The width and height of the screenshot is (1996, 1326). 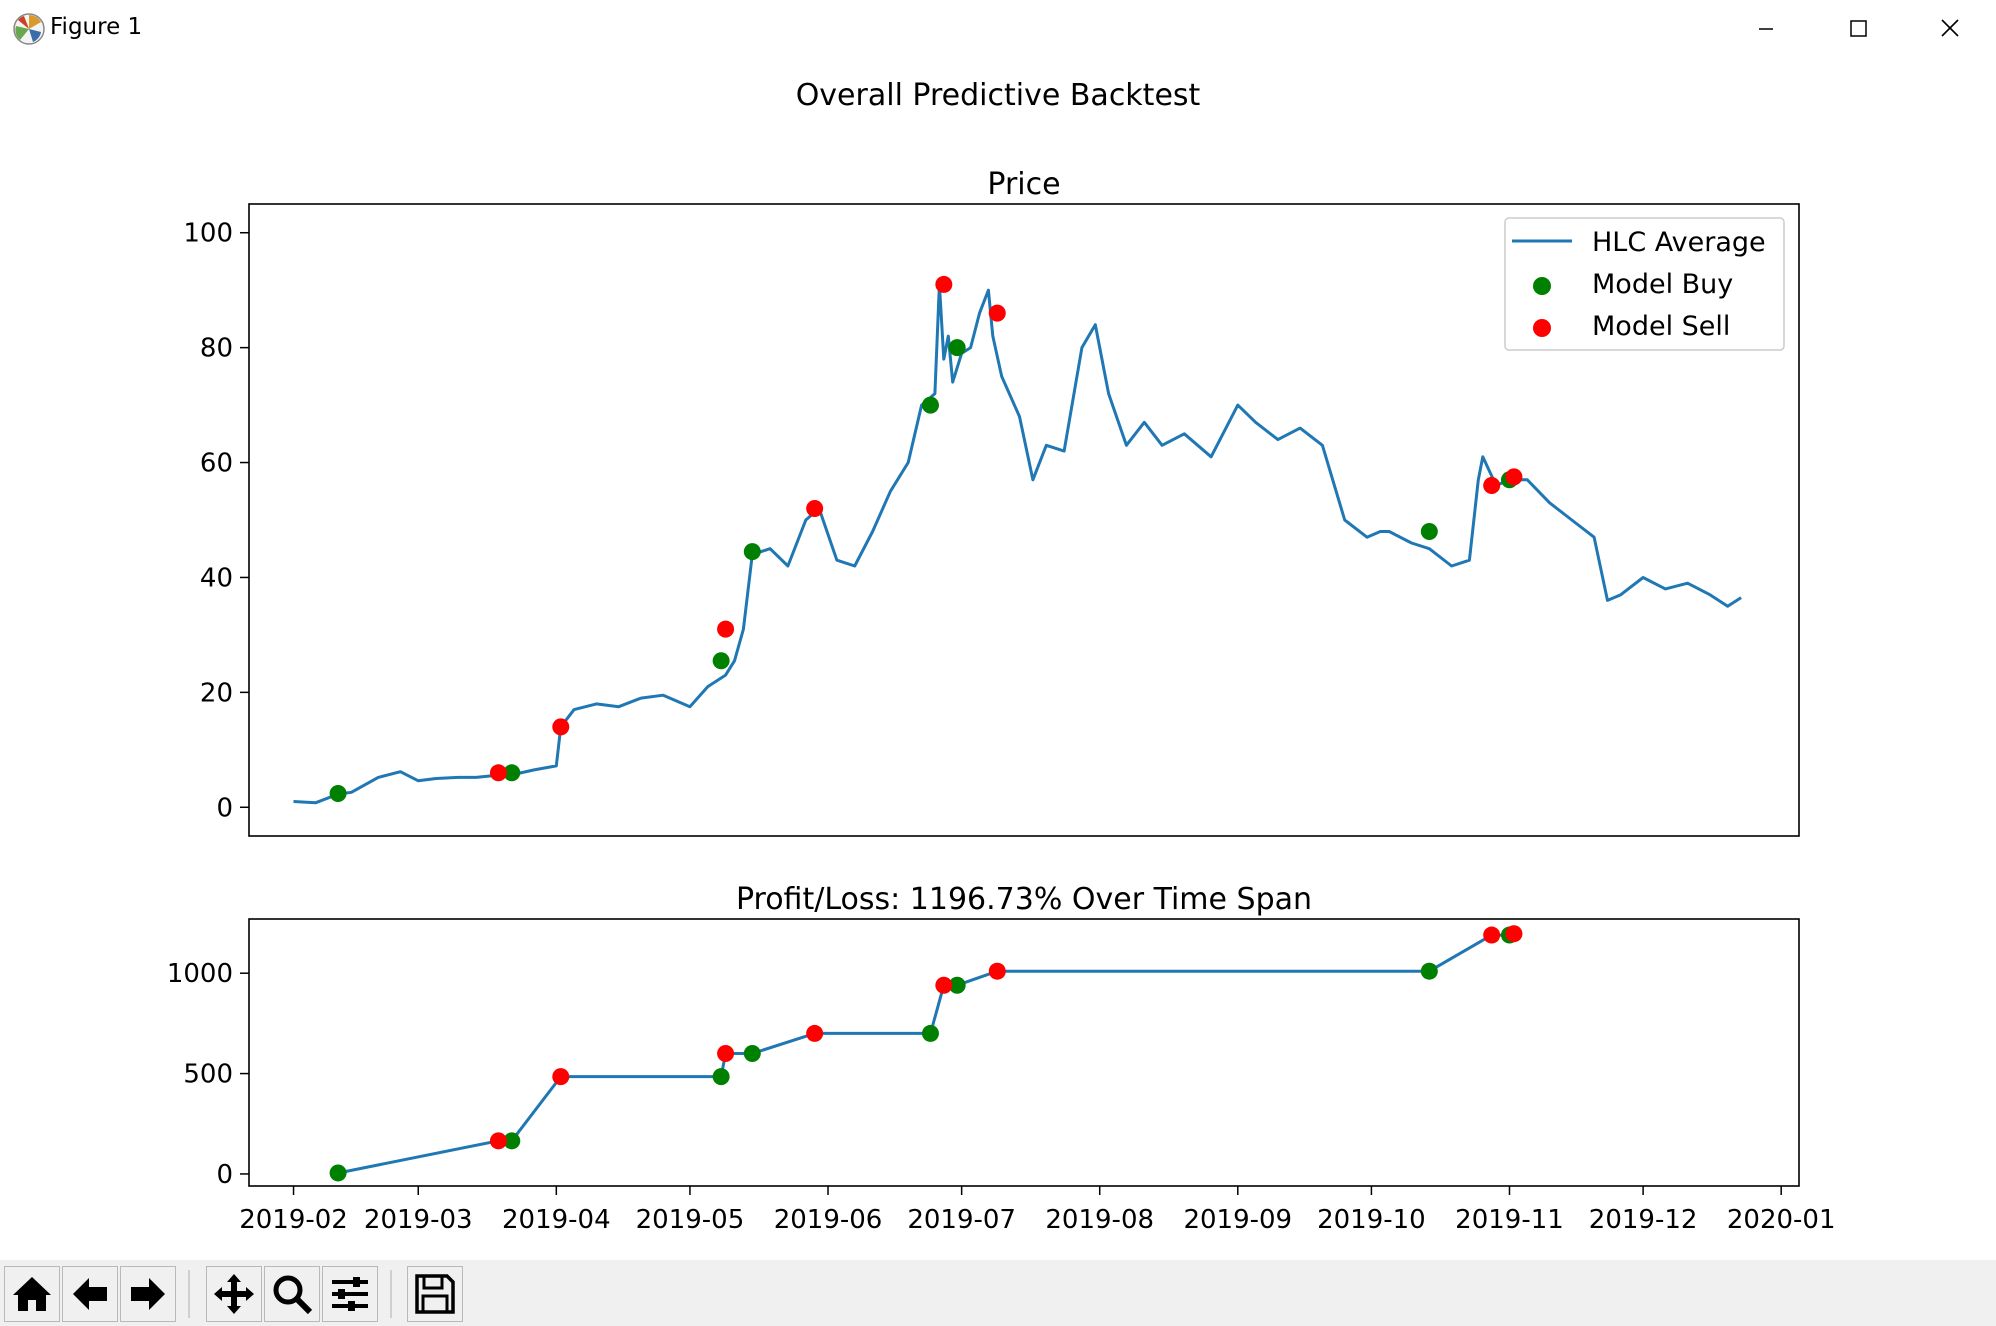 I want to click on legend-model-buy-label: Model Buy, so click(x=1662, y=284).